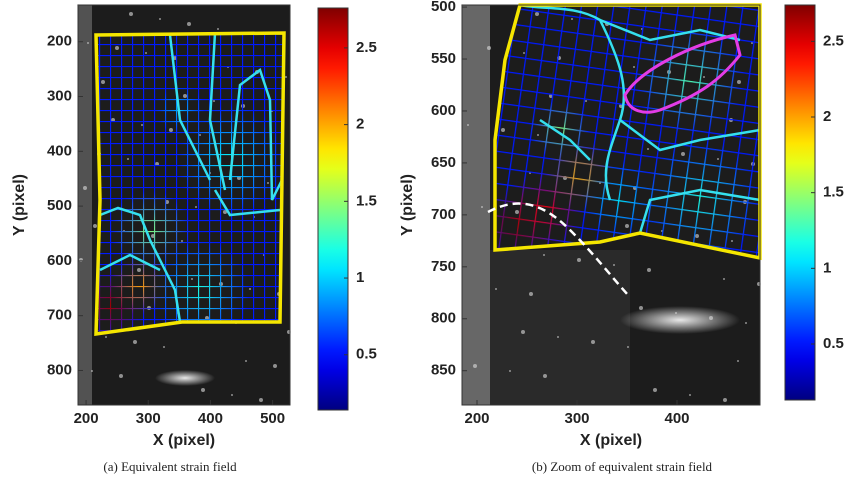  I want to click on y-tick-label: 850, so click(443, 370).